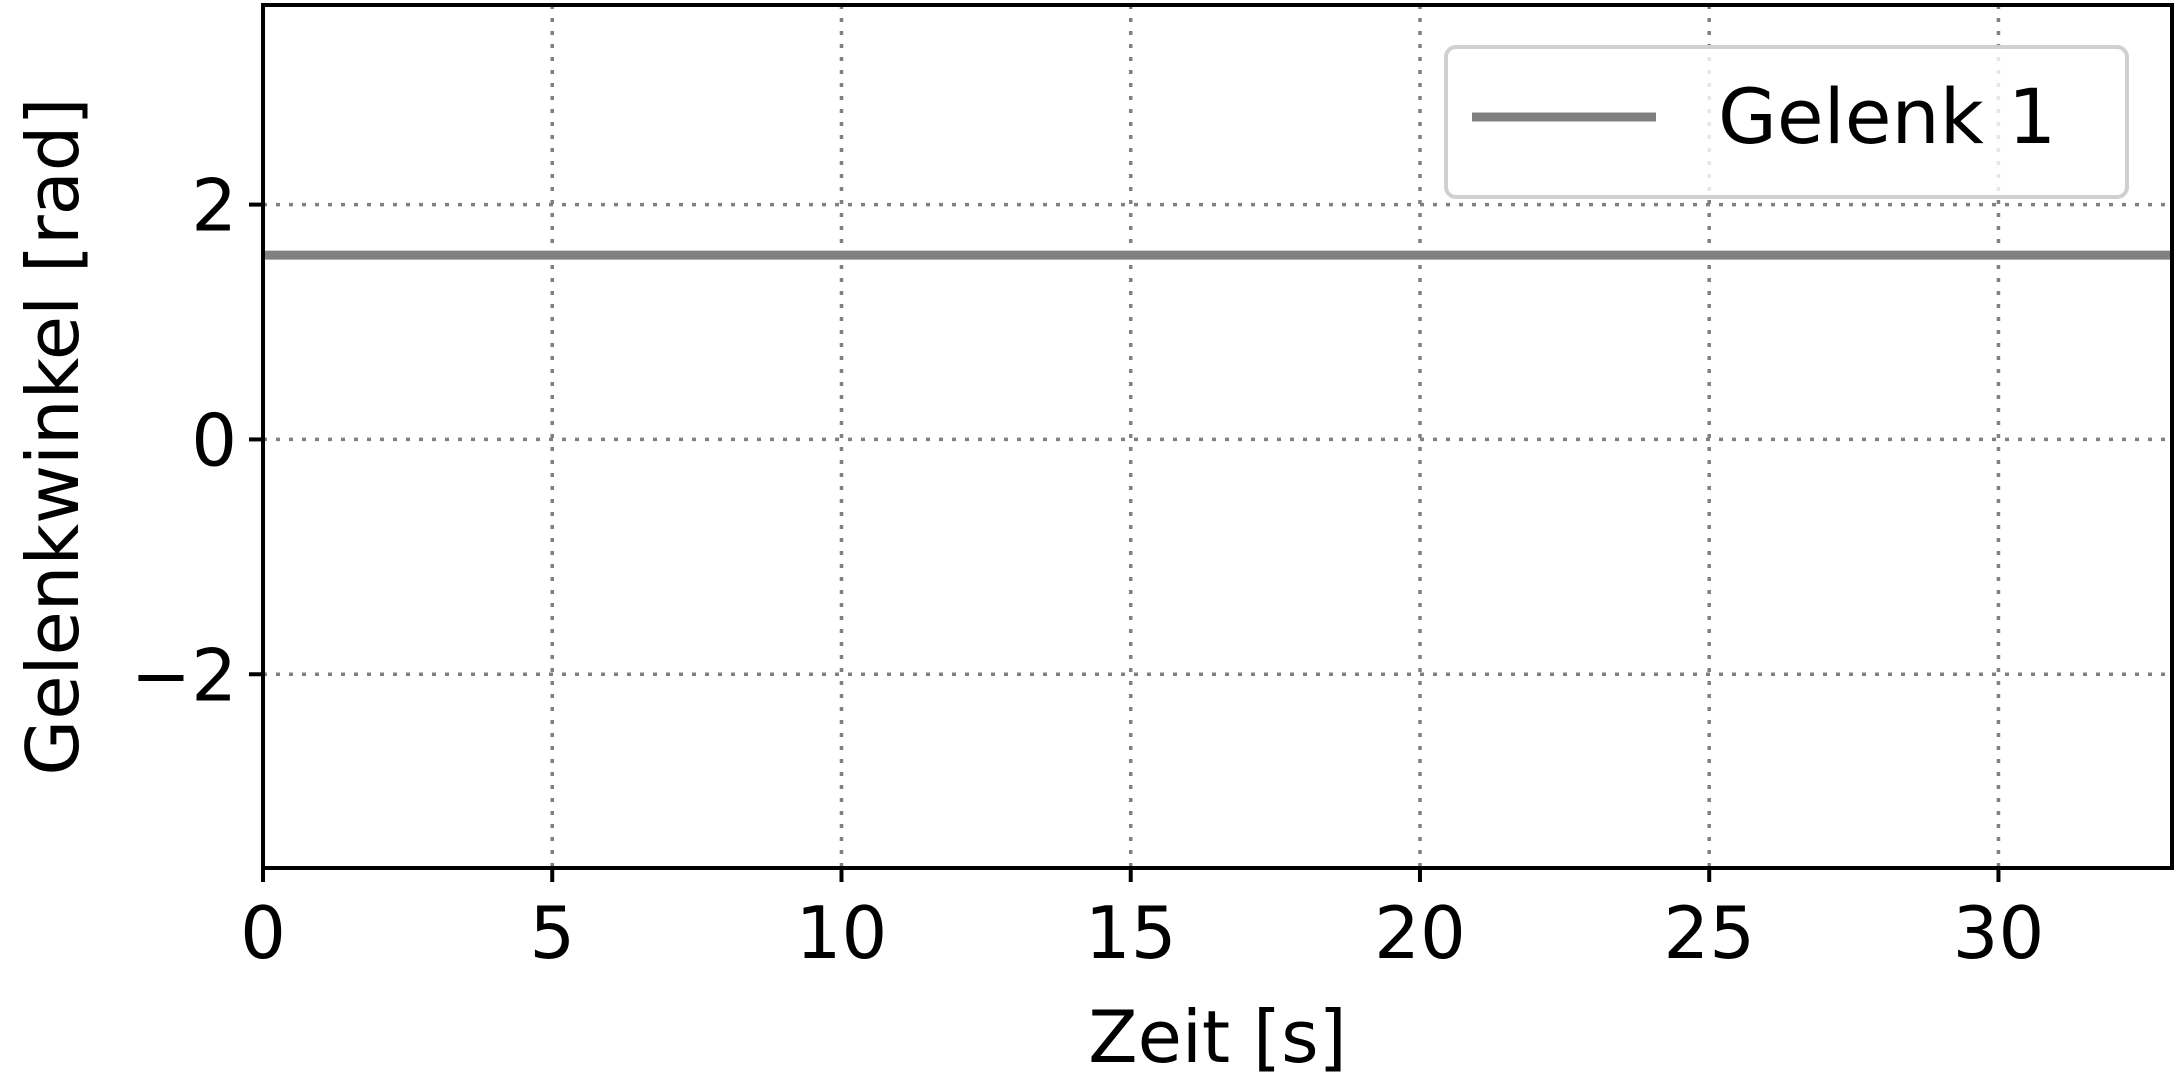  I want to click on x-tick-label: 20, so click(1420, 933).